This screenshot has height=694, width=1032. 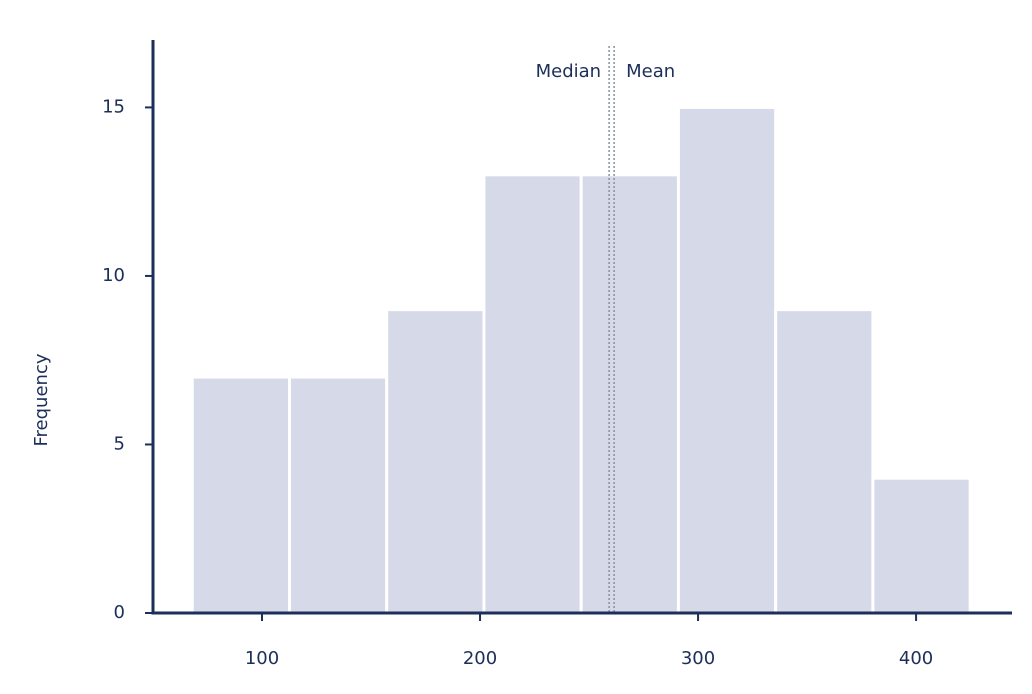 What do you see at coordinates (568, 71) in the screenshot?
I see `reference-label: Median` at bounding box center [568, 71].